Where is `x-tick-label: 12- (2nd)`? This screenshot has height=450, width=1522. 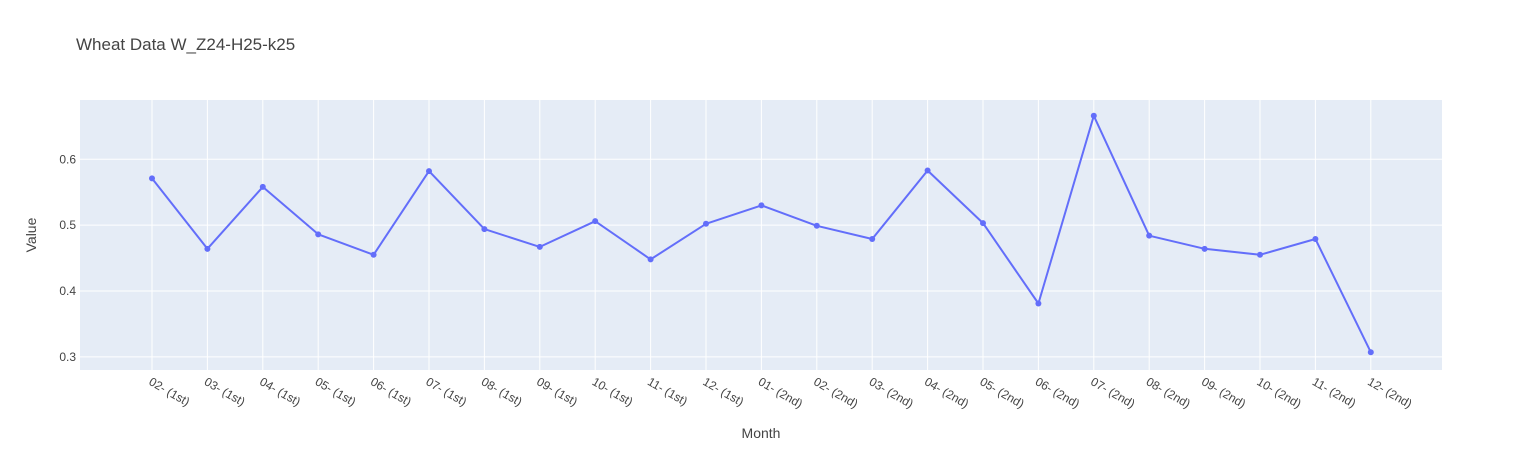 x-tick-label: 12- (2nd) is located at coordinates (1389, 392).